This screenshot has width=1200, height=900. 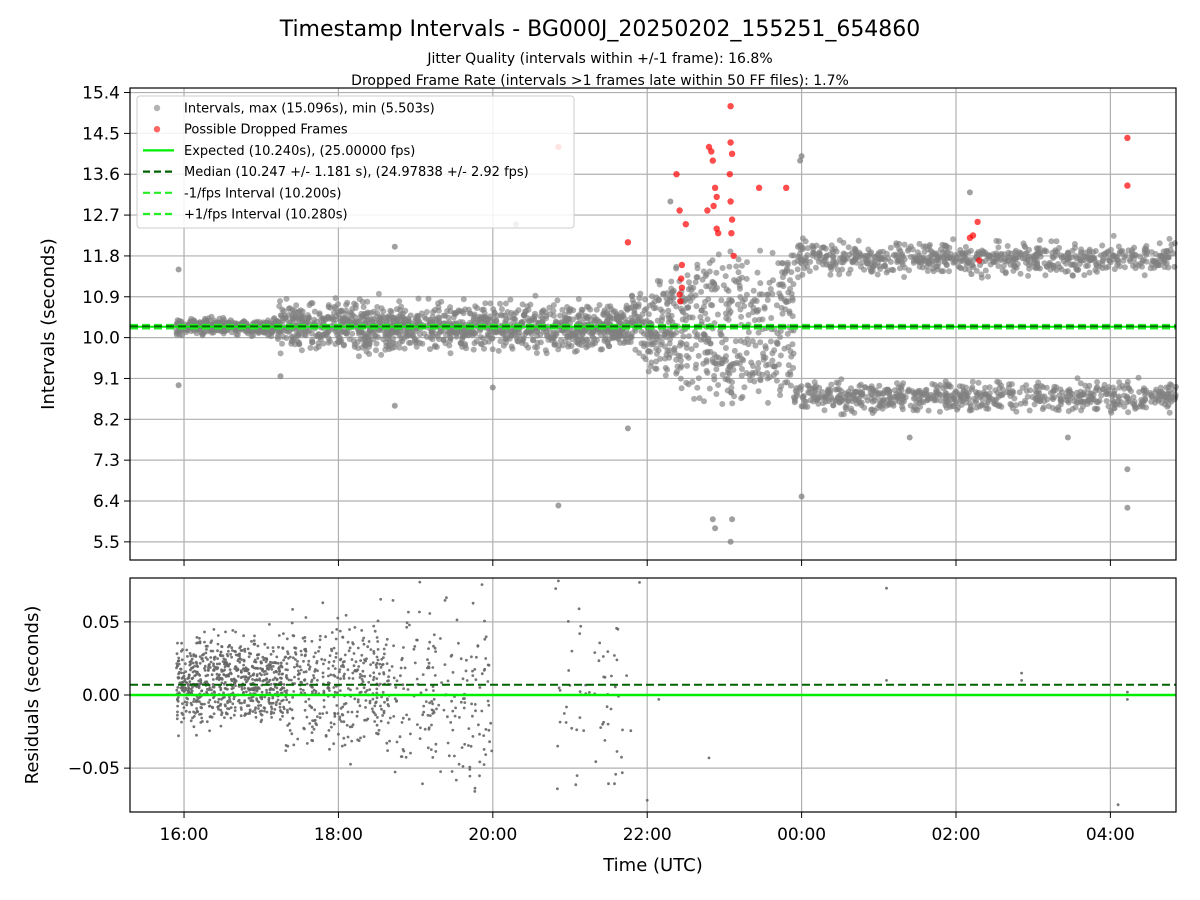 I want to click on residuals-y-ticks: −0.050.000.05, so click(x=99, y=696).